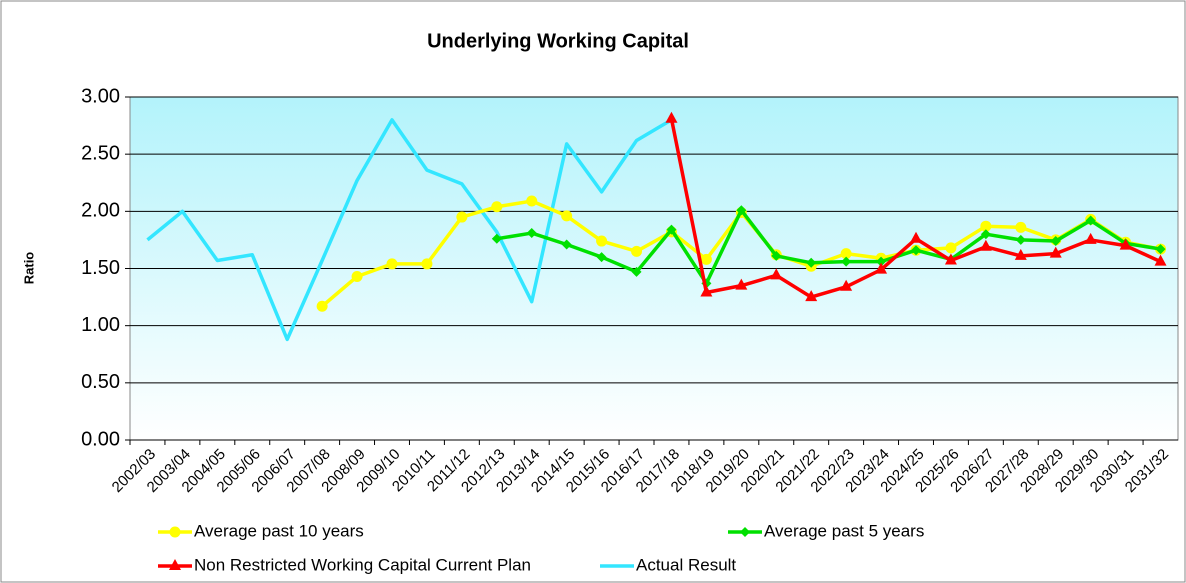 The image size is (1186, 583). I want to click on y-tick-label: 1.00, so click(100, 325).